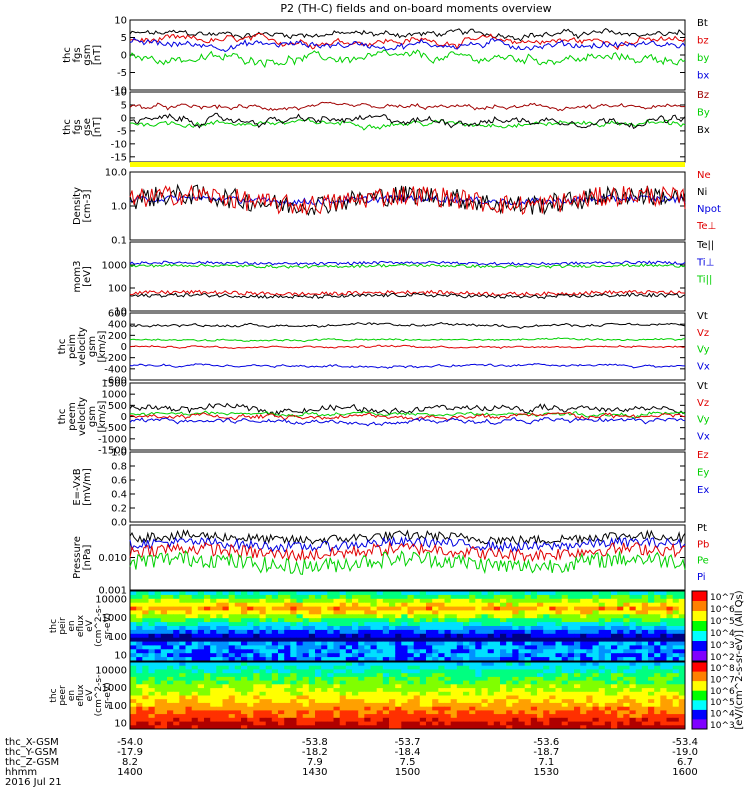  Describe the element at coordinates (407, 59) in the screenshot. I see `series-line-by` at that location.